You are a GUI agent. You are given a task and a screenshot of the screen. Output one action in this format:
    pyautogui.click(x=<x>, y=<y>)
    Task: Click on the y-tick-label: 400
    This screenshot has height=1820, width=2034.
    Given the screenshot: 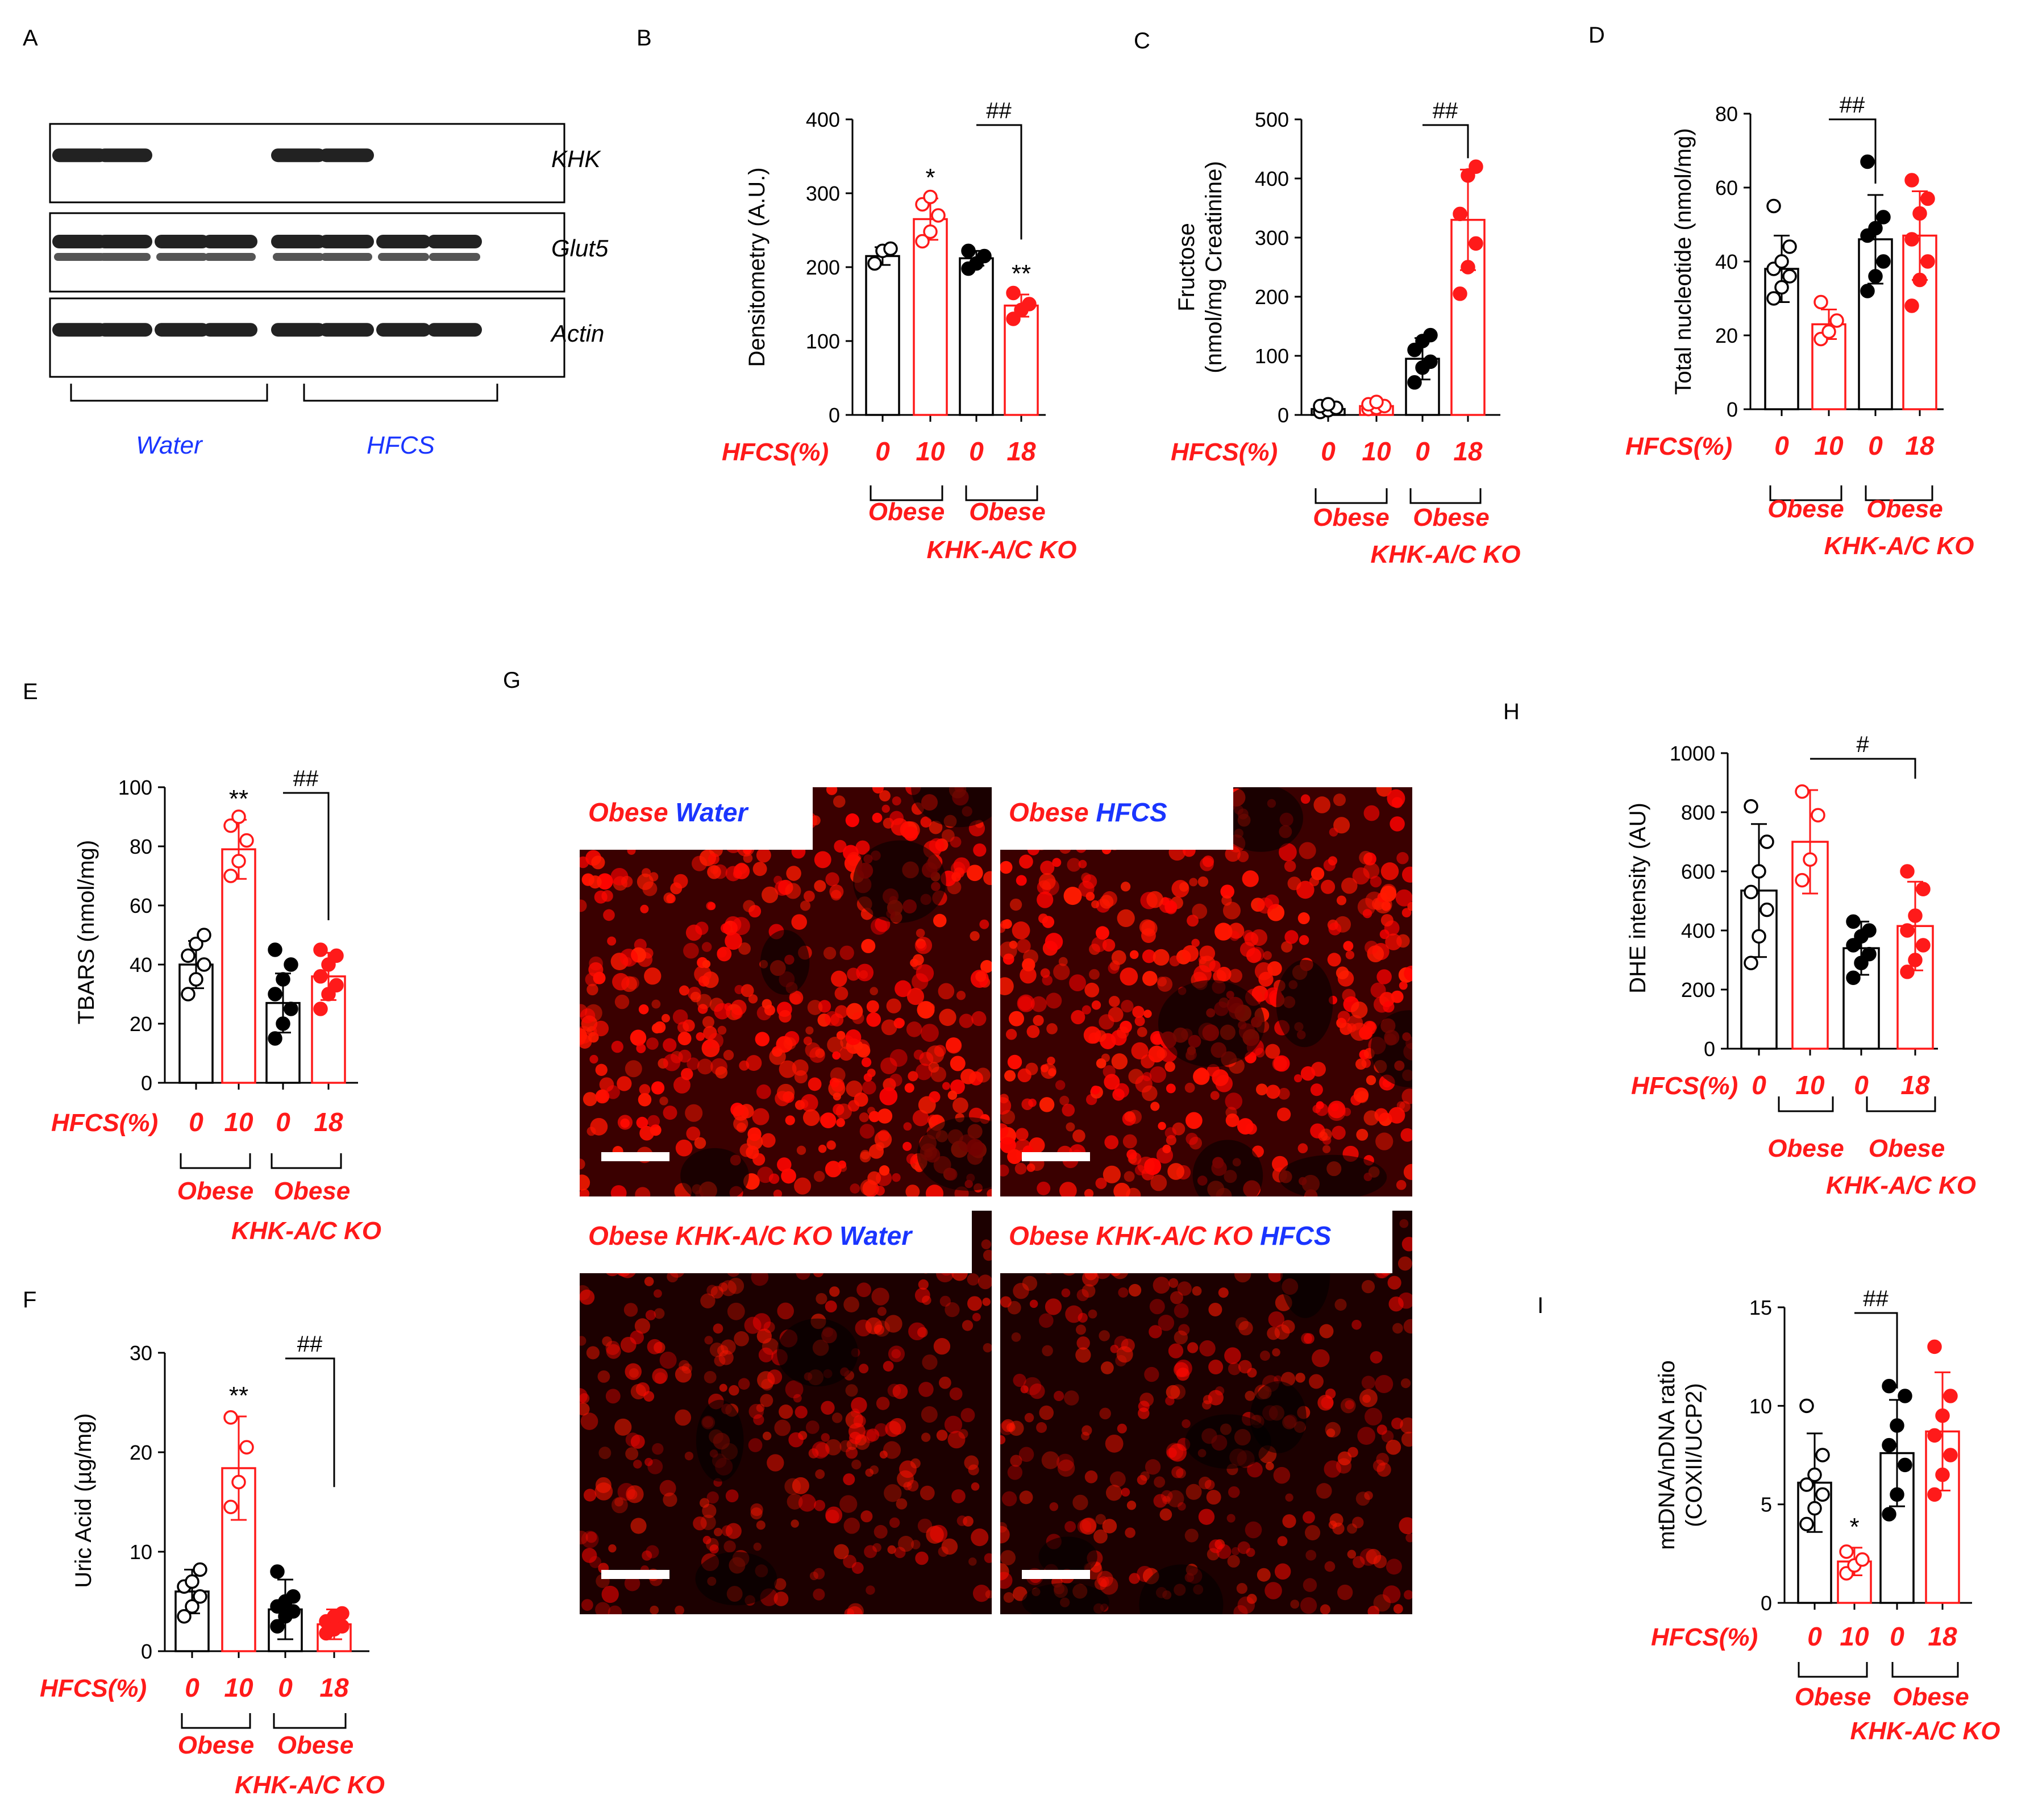 What is the action you would take?
    pyautogui.click(x=1272, y=178)
    